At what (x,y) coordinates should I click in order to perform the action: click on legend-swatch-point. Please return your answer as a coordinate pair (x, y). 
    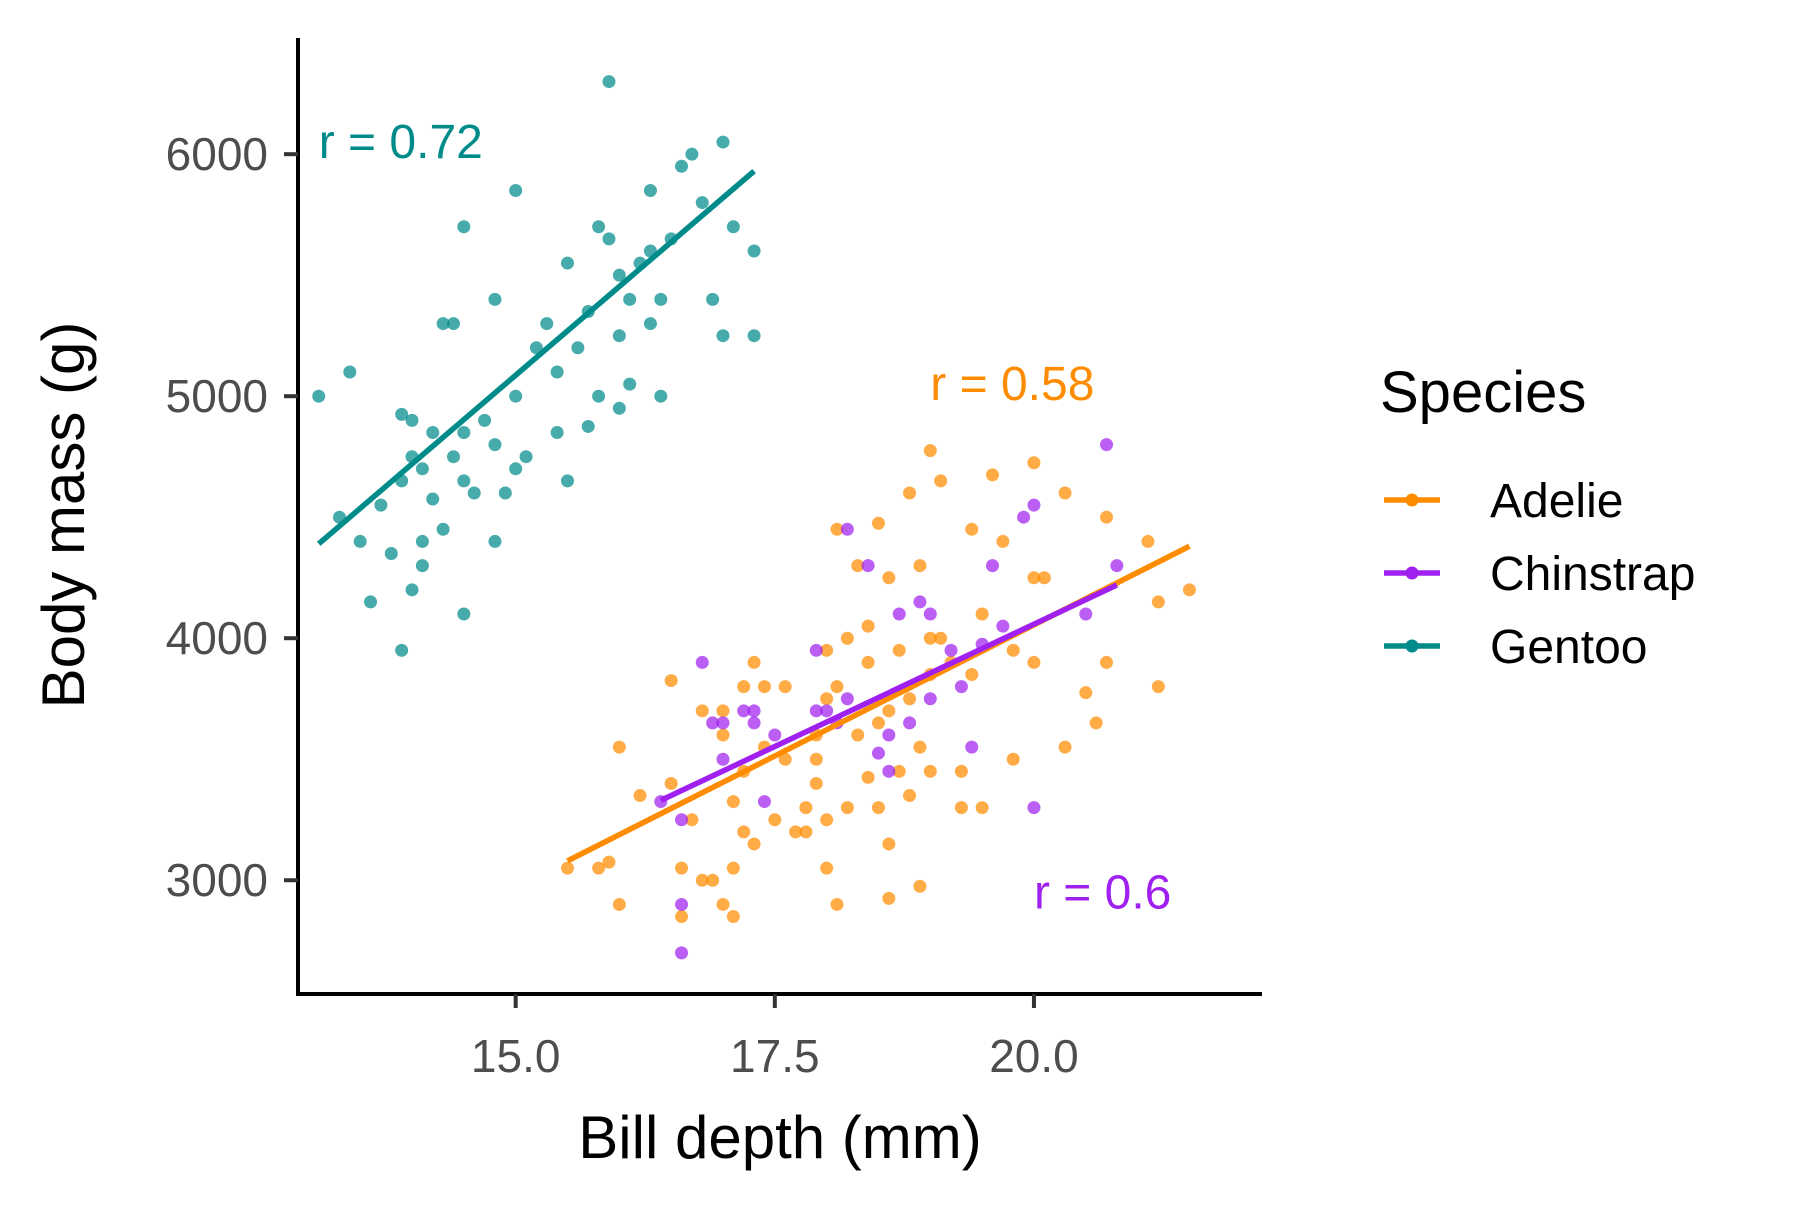
    Looking at the image, I should click on (1412, 573).